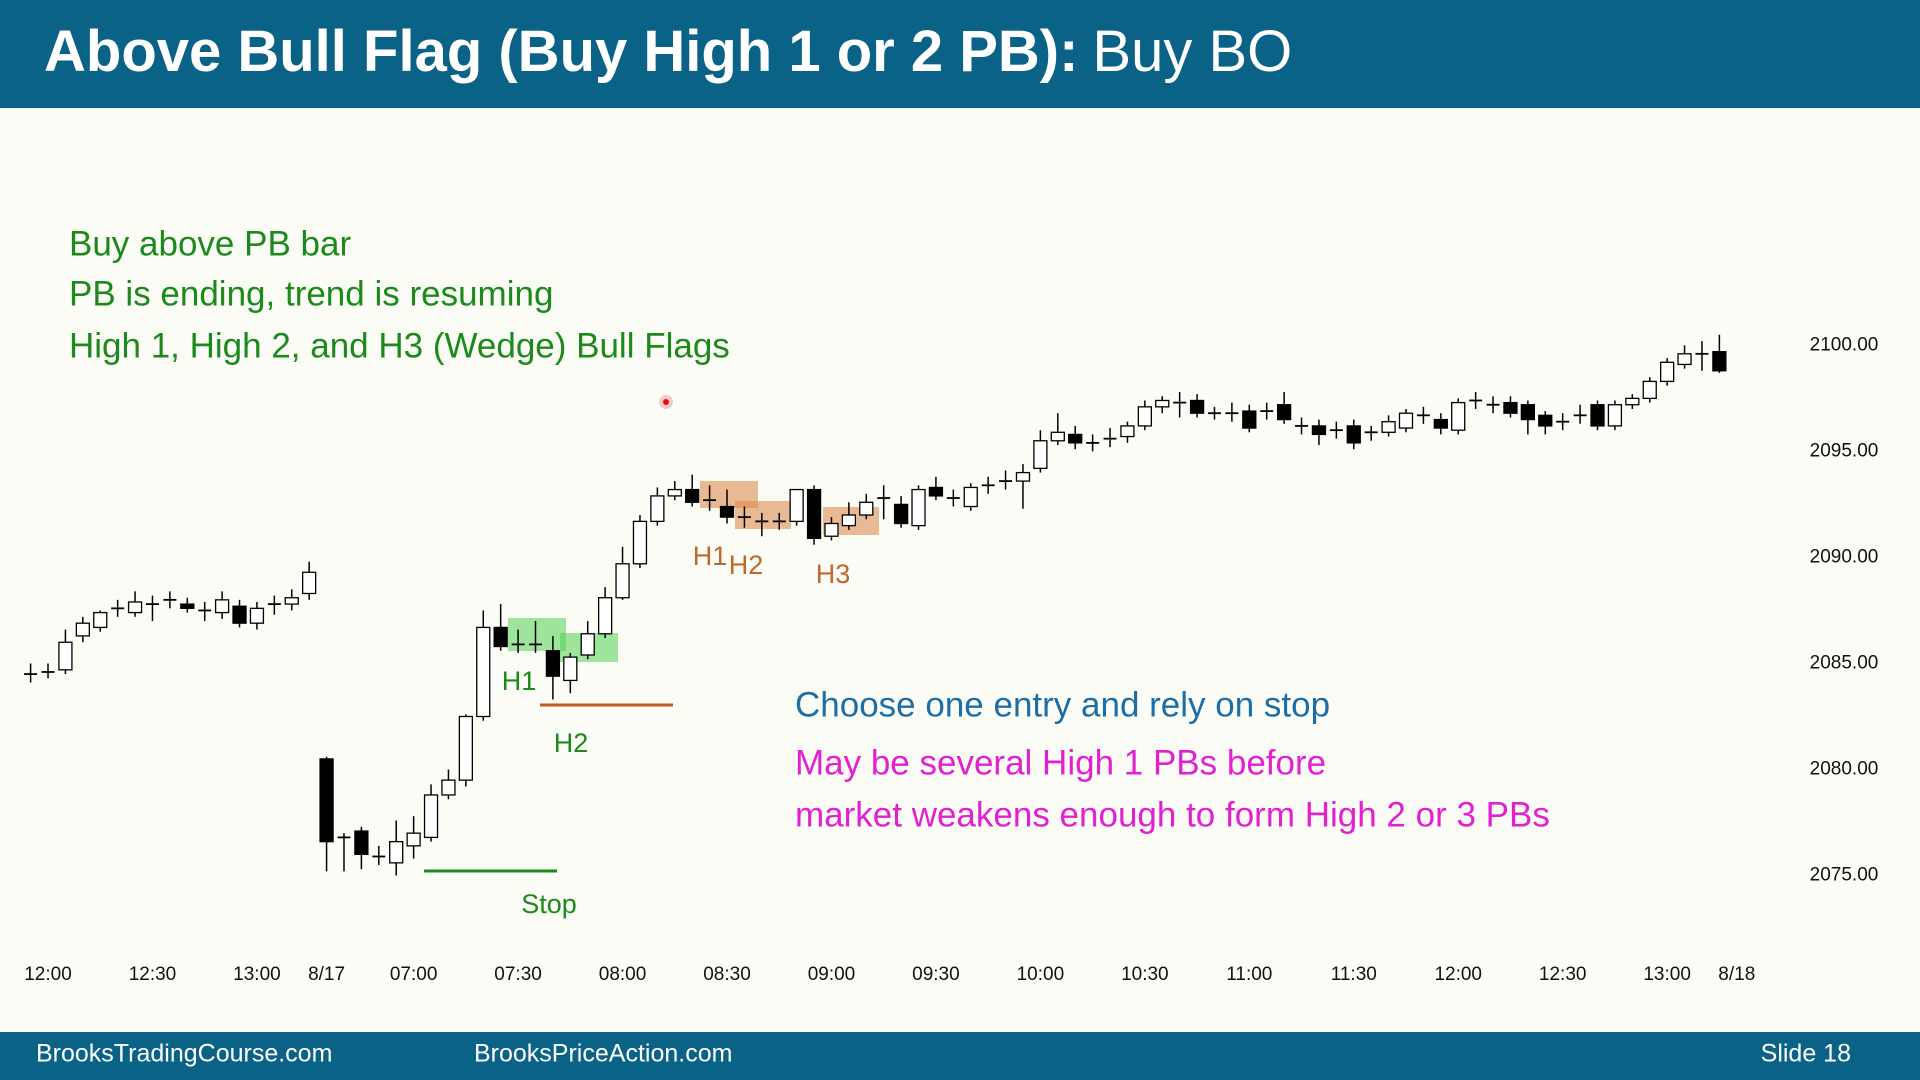  Describe the element at coordinates (832, 974) in the screenshot. I see `x-tick-label: 09:00` at that location.